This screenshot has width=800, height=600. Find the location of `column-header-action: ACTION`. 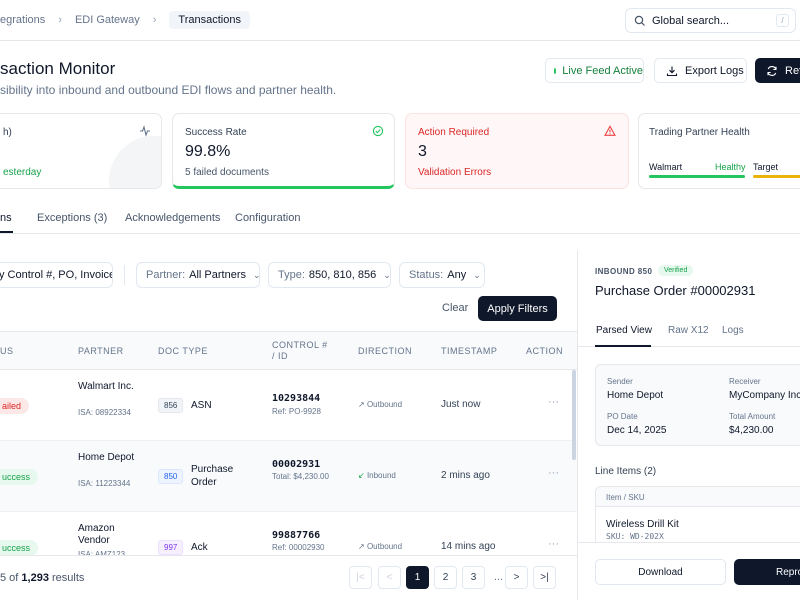

column-header-action: ACTION is located at coordinates (545, 351).